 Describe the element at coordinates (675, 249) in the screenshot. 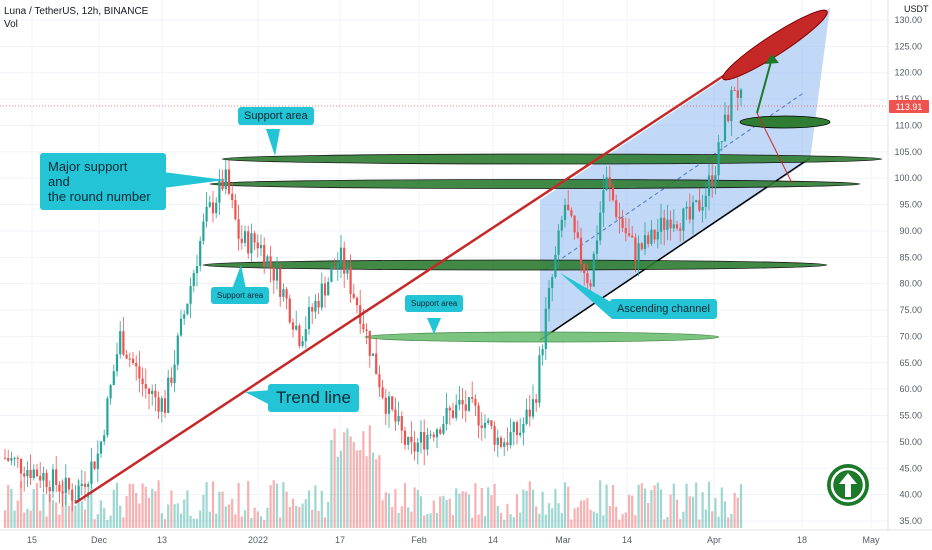

I see `channel-lower-line` at that location.